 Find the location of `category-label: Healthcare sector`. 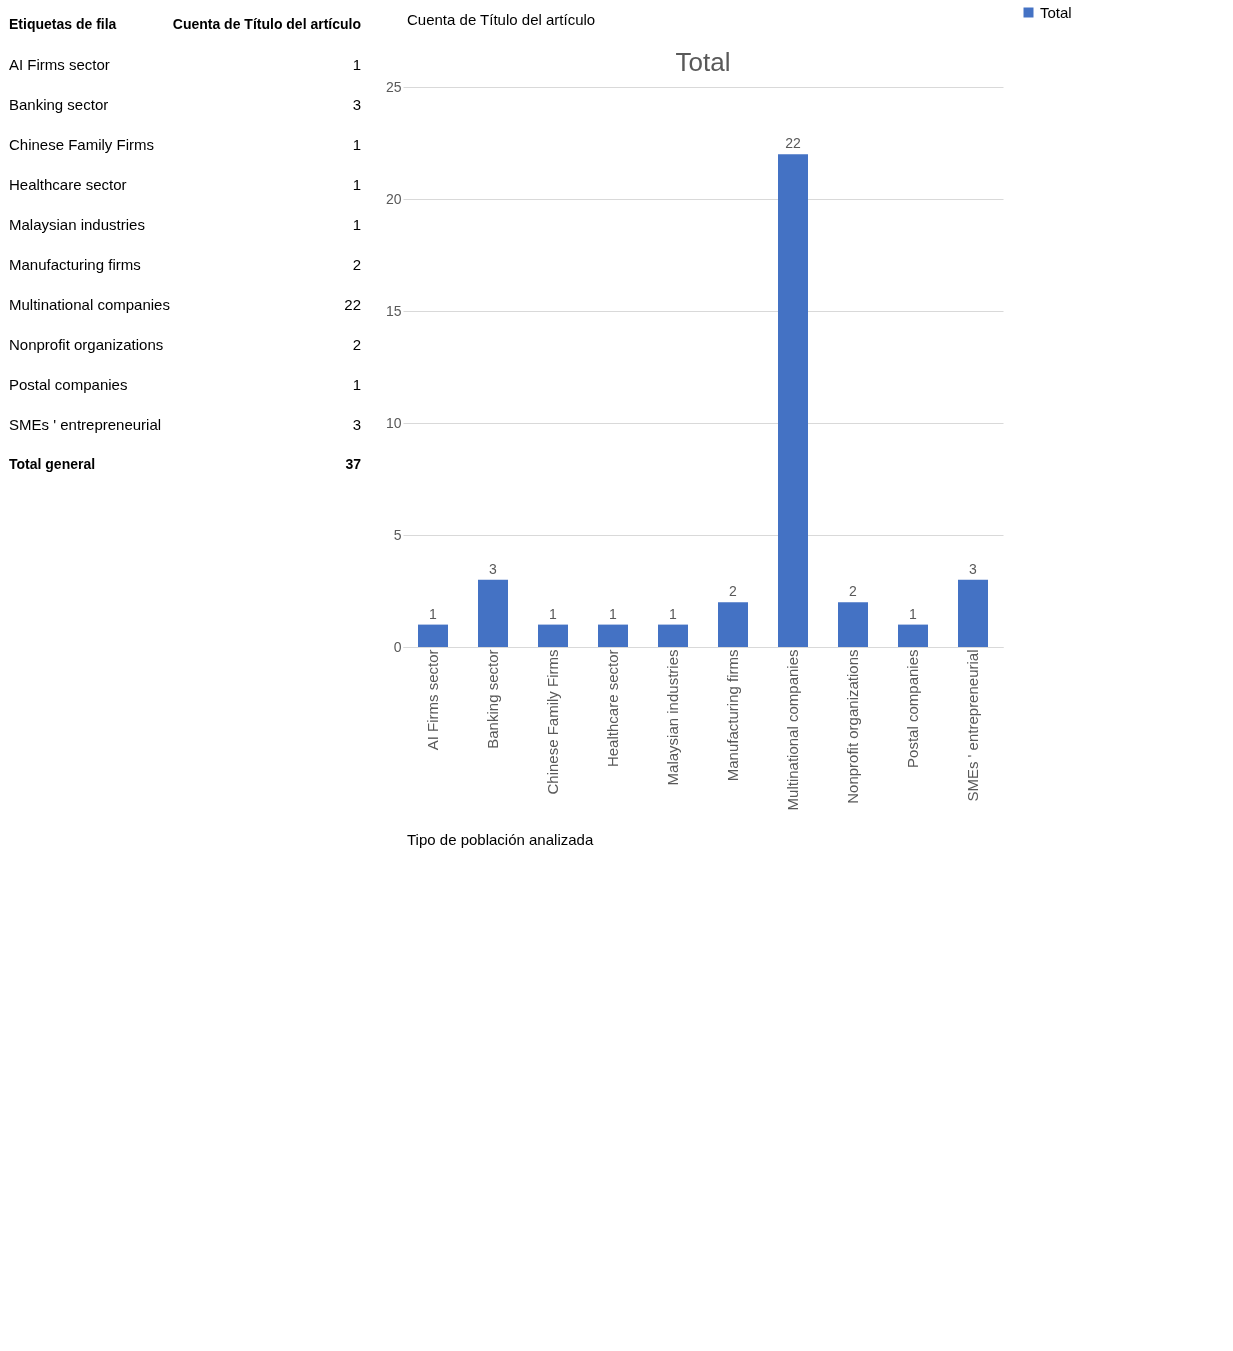

category-label: Healthcare sector is located at coordinates (68, 184).